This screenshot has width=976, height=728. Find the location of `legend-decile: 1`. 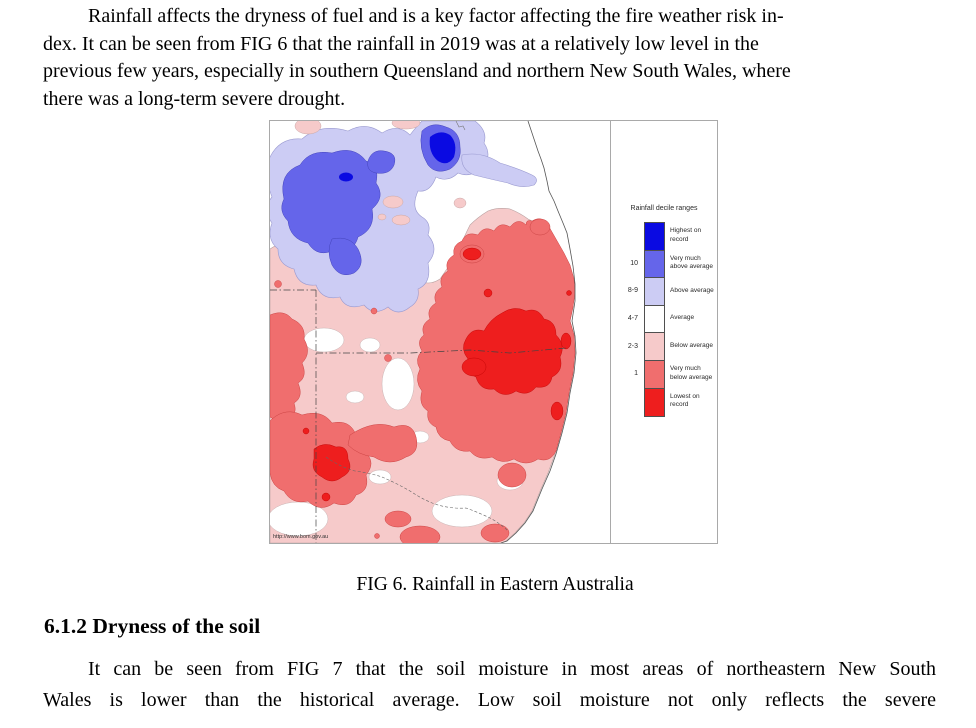

legend-decile: 1 is located at coordinates (636, 374).